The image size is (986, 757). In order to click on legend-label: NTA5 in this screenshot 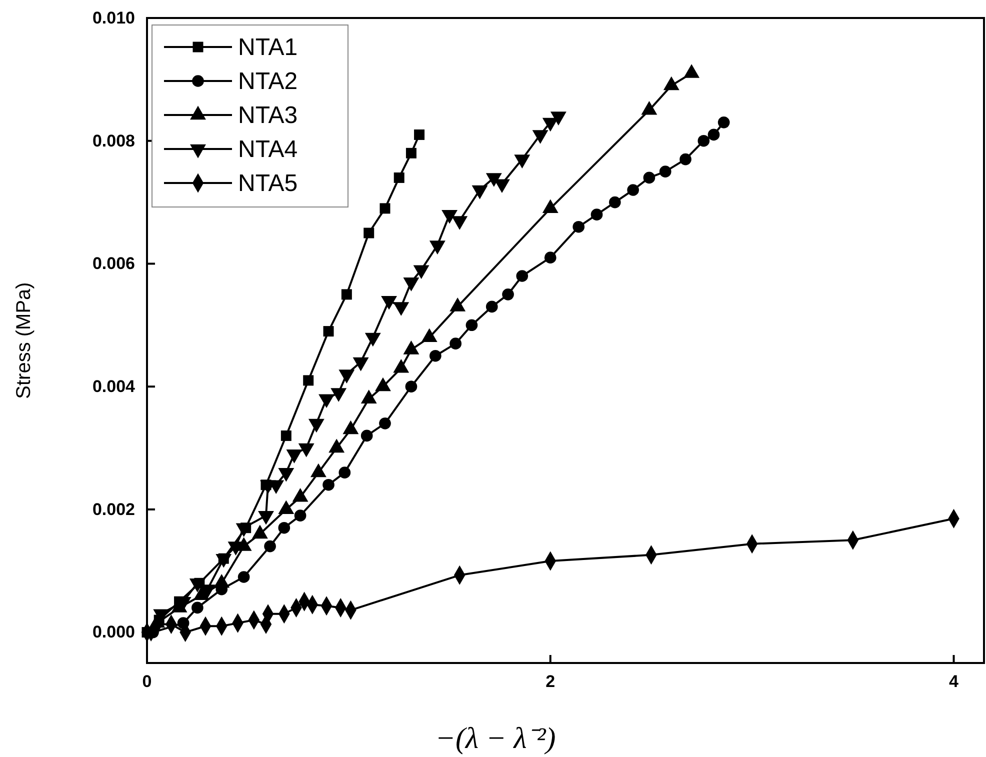, I will do `click(268, 183)`.